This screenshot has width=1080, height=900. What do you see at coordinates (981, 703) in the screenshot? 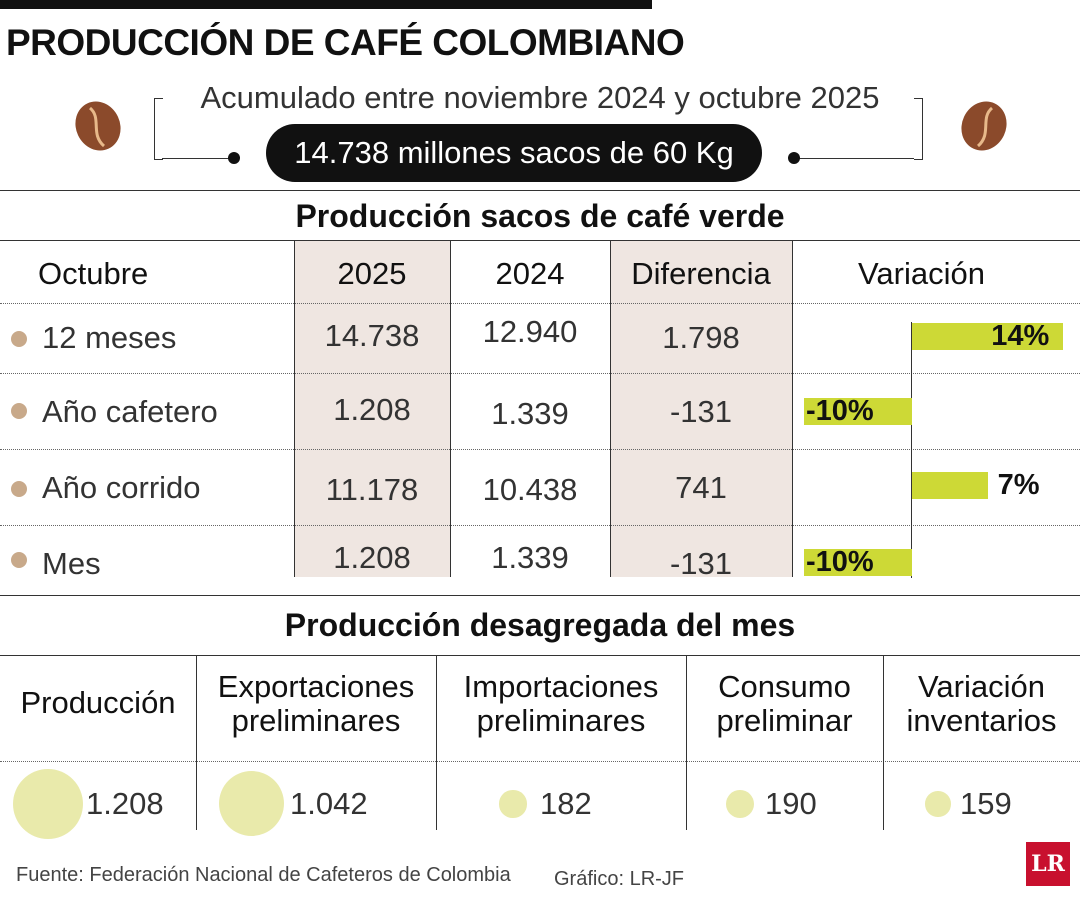
I see `breakdown-header-inventarios: Variación inventarios` at bounding box center [981, 703].